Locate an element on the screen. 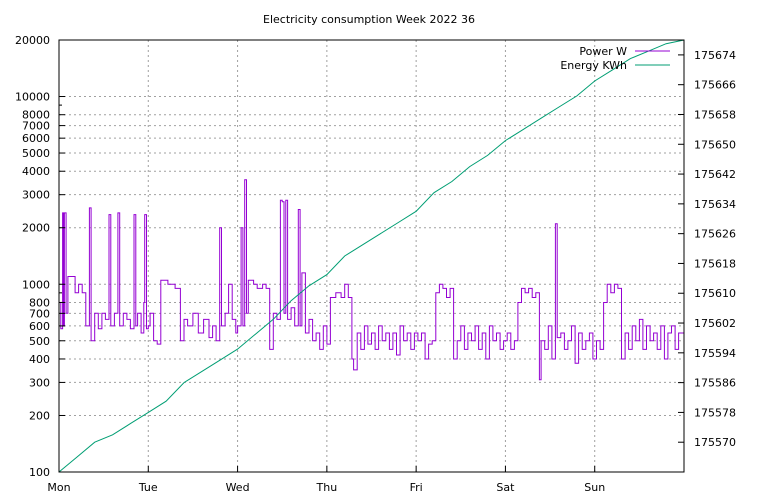 The image size is (768, 500). y-left-tick-label: 100 is located at coordinates (39, 472).